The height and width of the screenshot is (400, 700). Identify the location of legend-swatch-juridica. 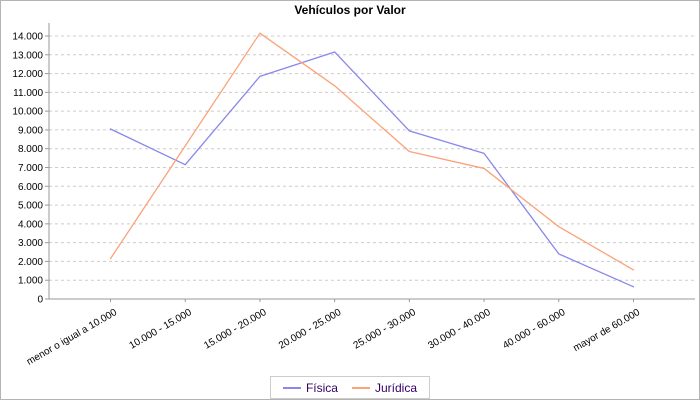
(360, 387).